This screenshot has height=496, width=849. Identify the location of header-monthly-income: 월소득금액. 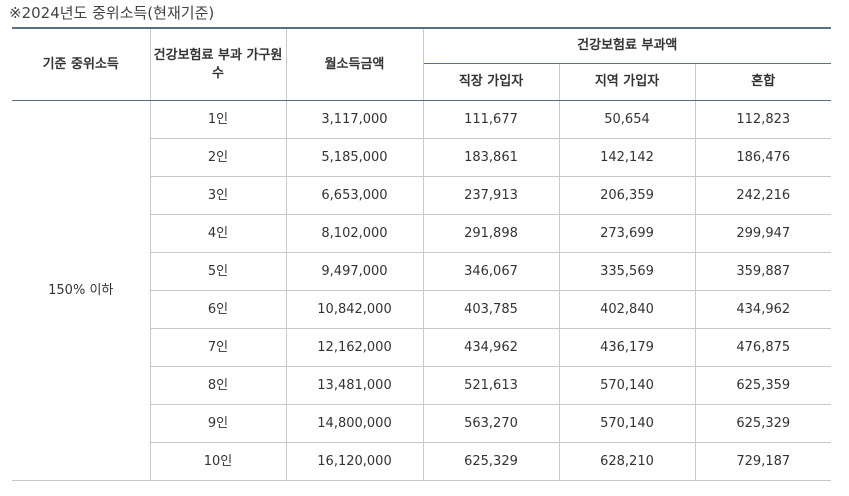
(354, 64).